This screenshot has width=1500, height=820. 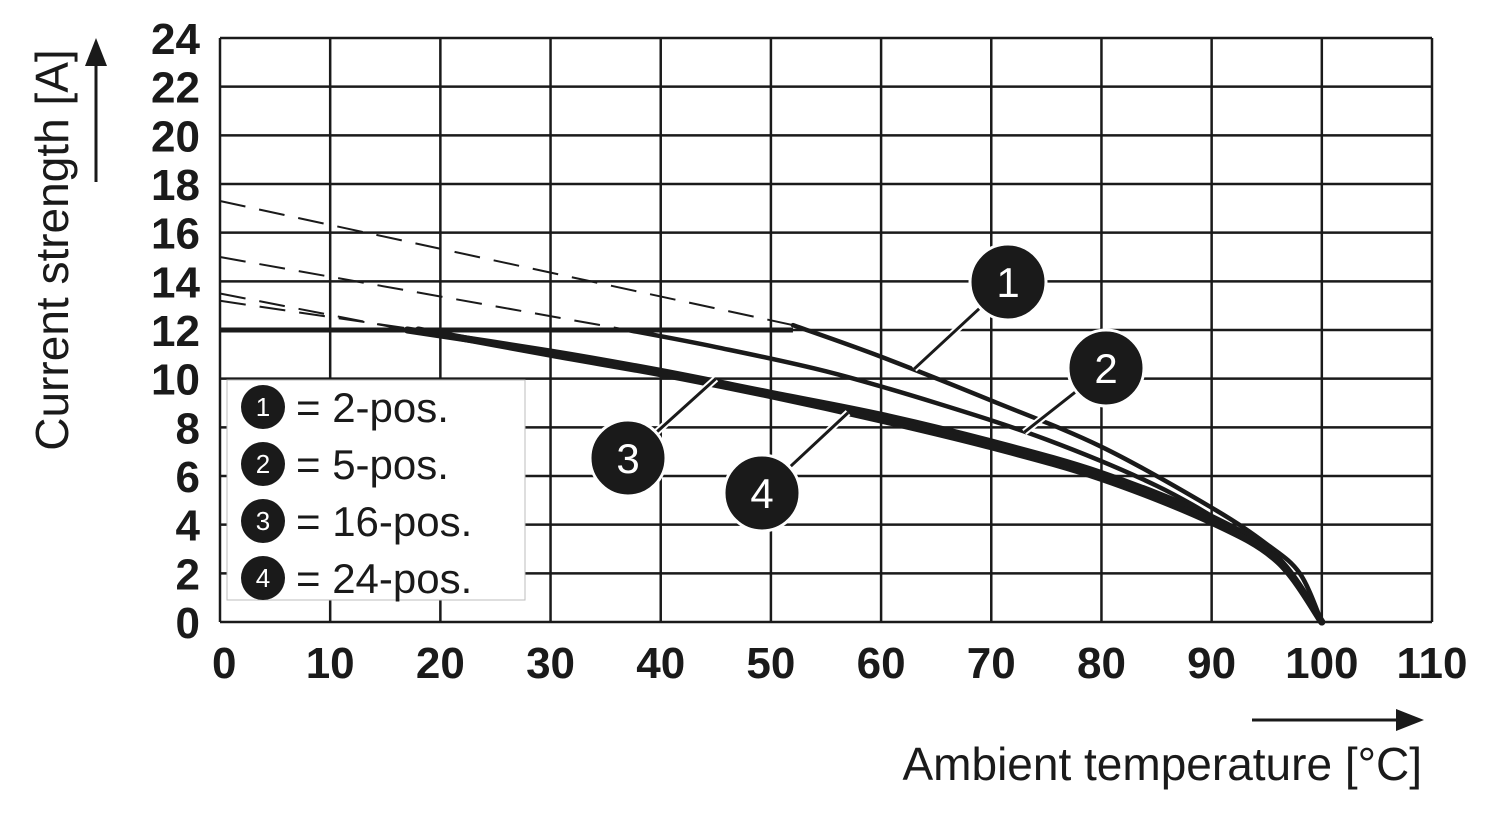 What do you see at coordinates (224, 663) in the screenshot?
I see `x-tick-label: 0` at bounding box center [224, 663].